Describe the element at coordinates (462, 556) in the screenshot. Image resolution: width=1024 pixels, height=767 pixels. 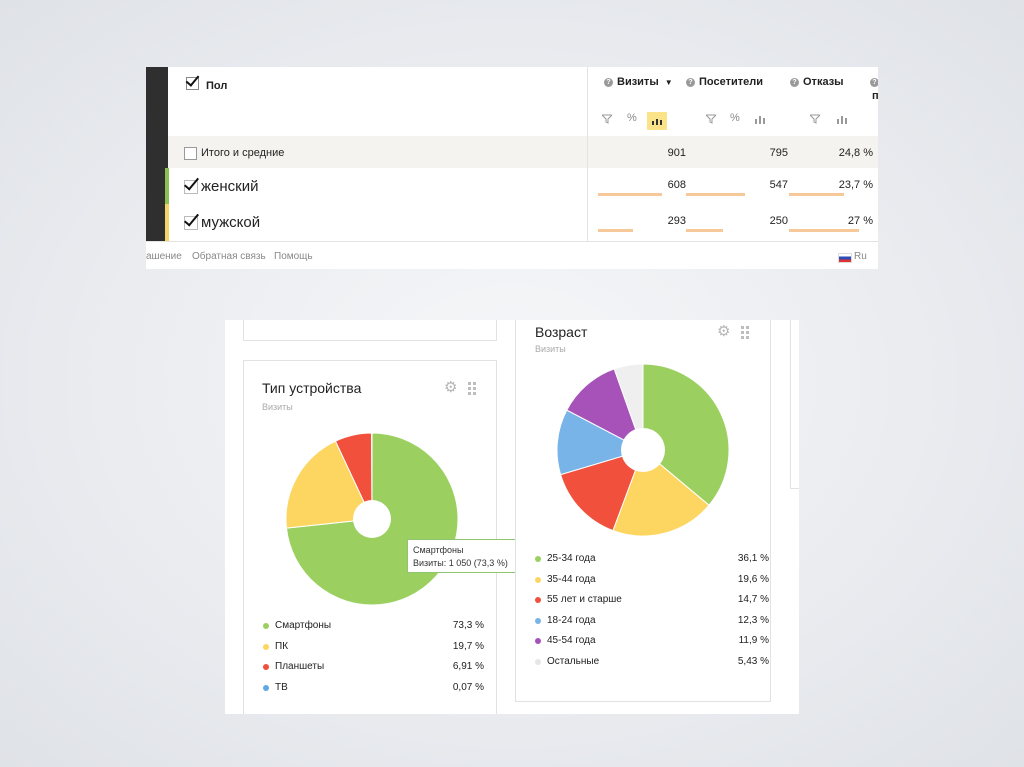
I see `chart-tooltip: Смартфоны Визиты: 1 050 (73,3 %)` at that location.